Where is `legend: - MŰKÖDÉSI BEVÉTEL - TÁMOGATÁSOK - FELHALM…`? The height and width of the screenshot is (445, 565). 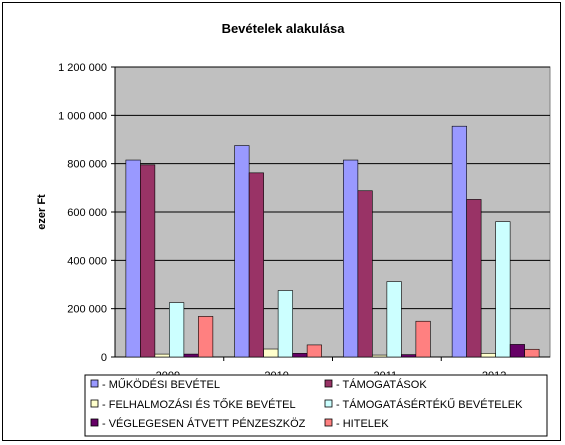 legend: - MŰKÖDÉSI BEVÉTEL - TÁMOGATÁSOK - FELHALM… is located at coordinates (316, 405).